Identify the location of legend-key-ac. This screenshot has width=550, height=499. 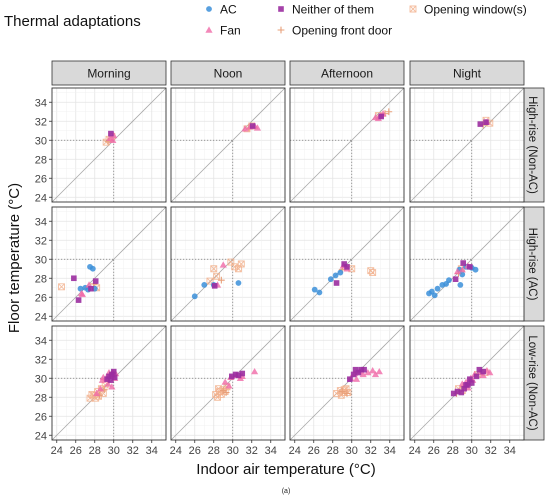
(209, 9).